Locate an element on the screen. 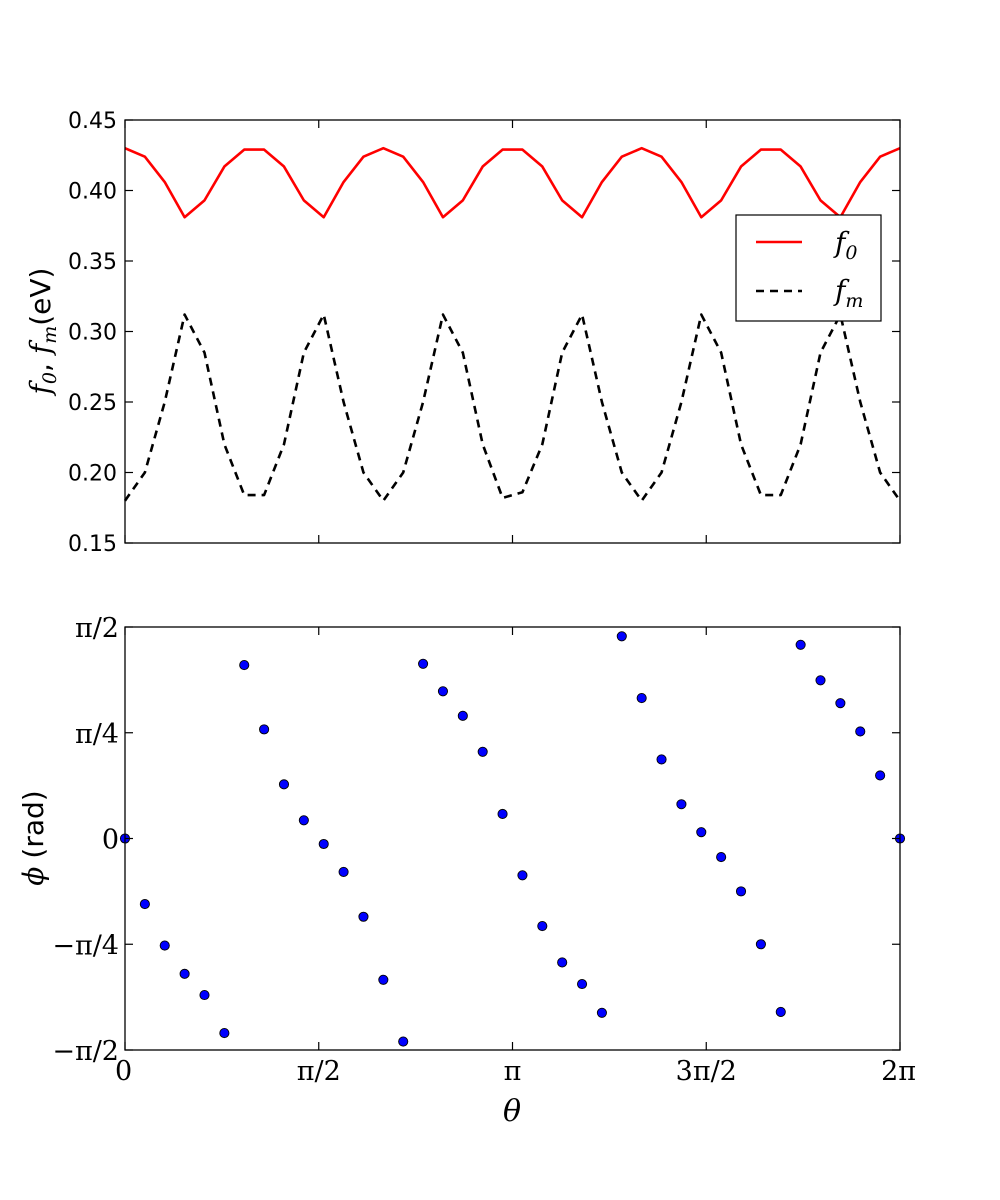 The image size is (1000, 1200). top-y-tick-label: 0.30 is located at coordinates (92, 333).